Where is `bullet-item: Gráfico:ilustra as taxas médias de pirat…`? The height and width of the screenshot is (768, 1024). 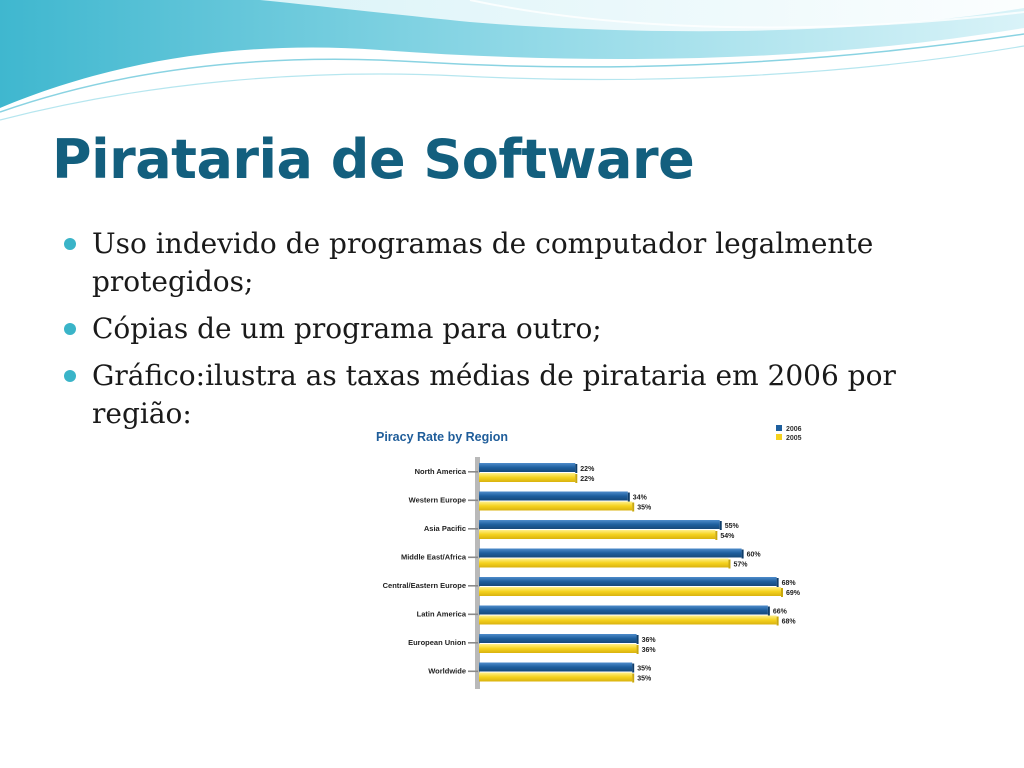 bullet-item: Gráfico:ilustra as taxas médias de pirat… is located at coordinates (512, 395).